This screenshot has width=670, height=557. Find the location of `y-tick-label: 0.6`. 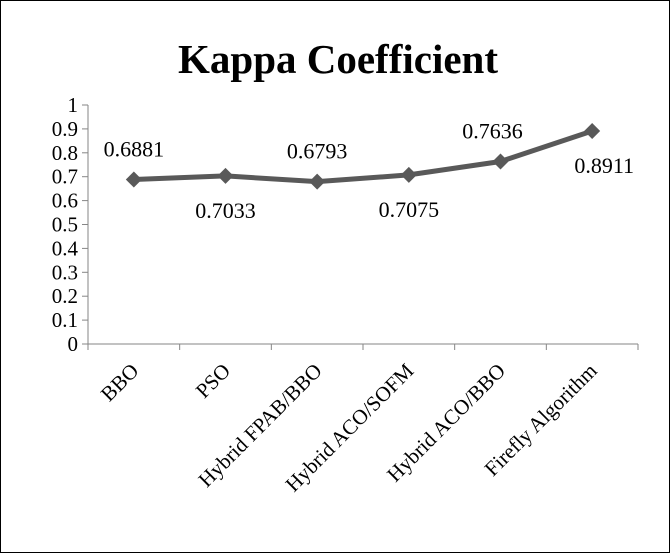

y-tick-label: 0.6 is located at coordinates (65, 201).